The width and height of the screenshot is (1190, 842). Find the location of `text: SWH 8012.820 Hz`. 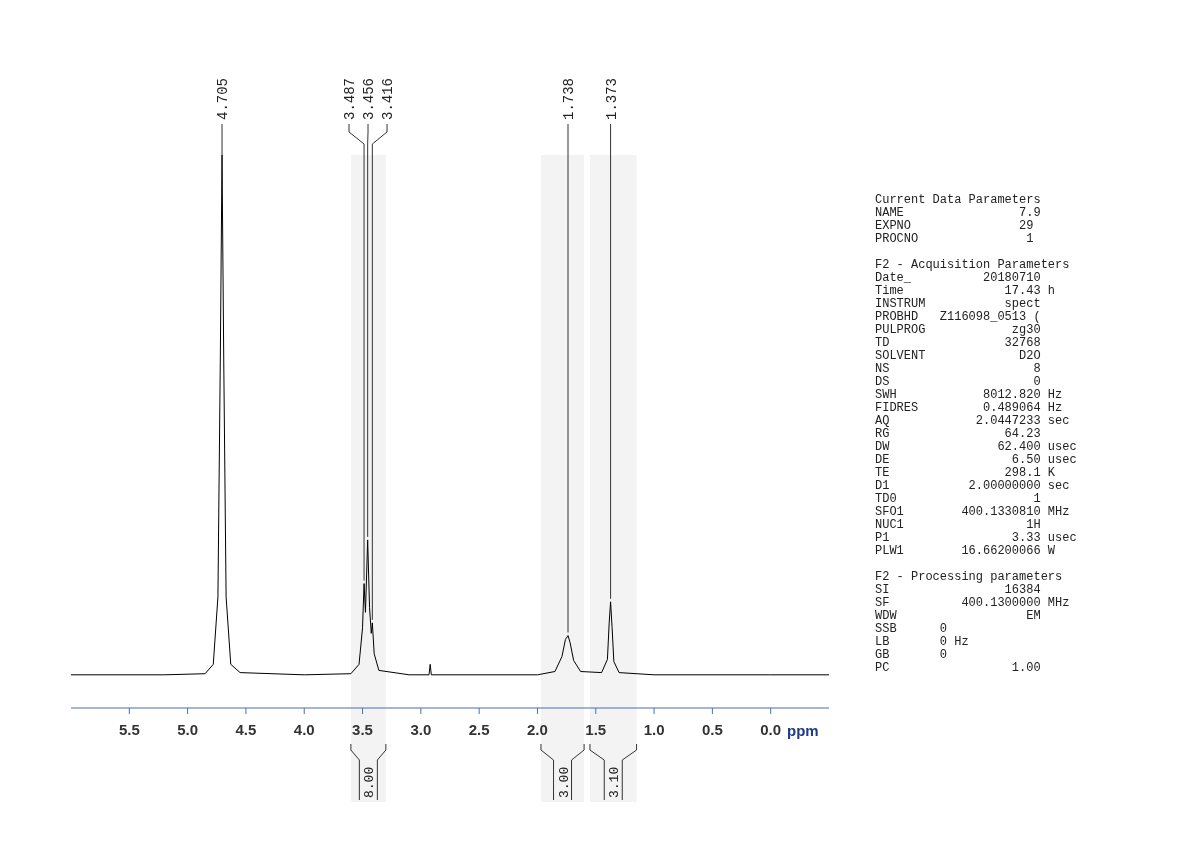

text: SWH 8012.820 Hz is located at coordinates (969, 395).